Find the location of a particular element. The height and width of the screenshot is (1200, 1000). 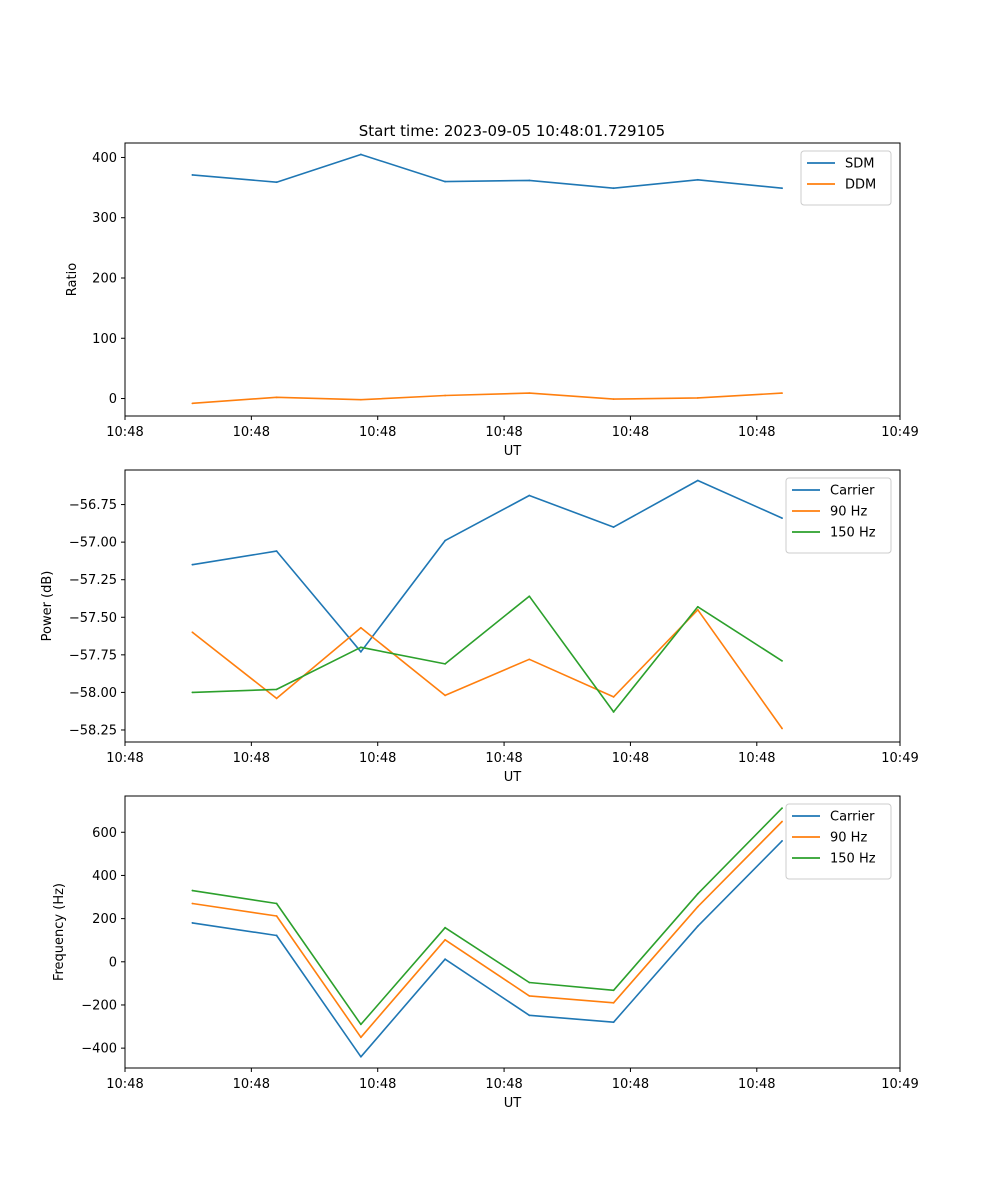

y-tick-label: −58.25 is located at coordinates (93, 730).